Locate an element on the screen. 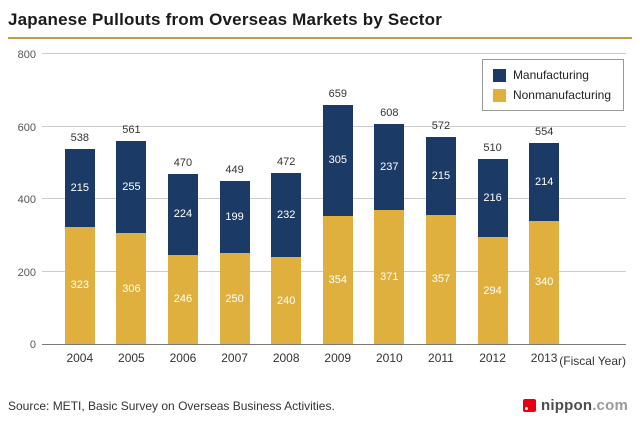 This screenshot has height=424, width=640. nonmanufacturing-value-label: 240 is located at coordinates (286, 300).